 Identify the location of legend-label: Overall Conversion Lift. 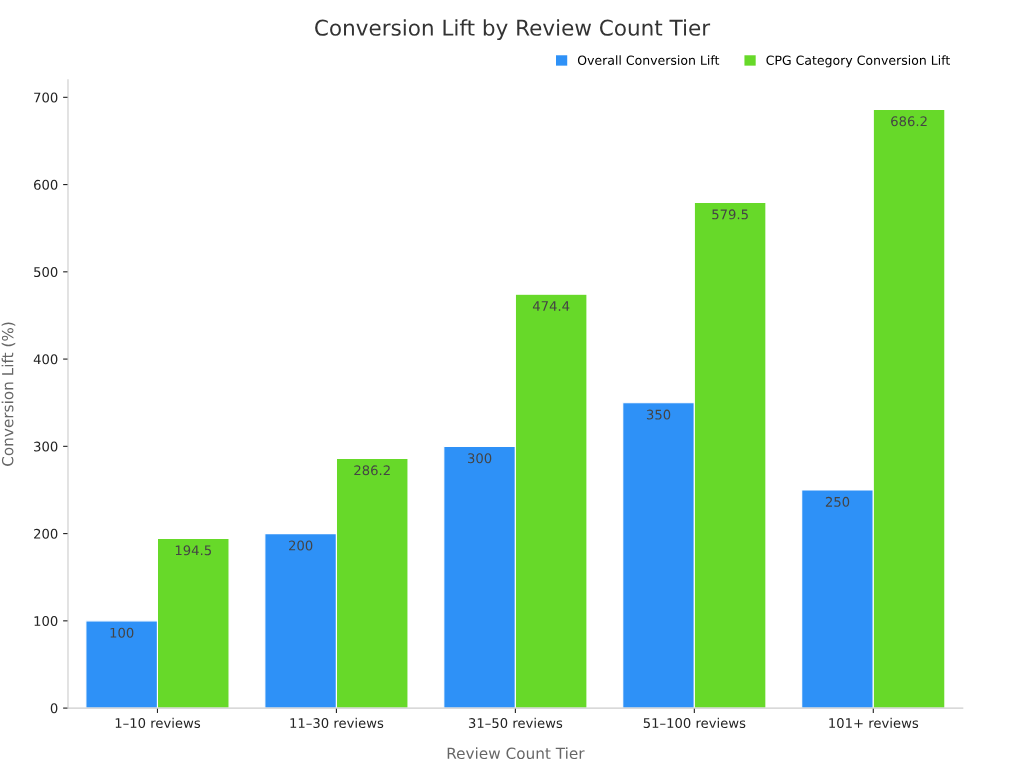
(648, 60).